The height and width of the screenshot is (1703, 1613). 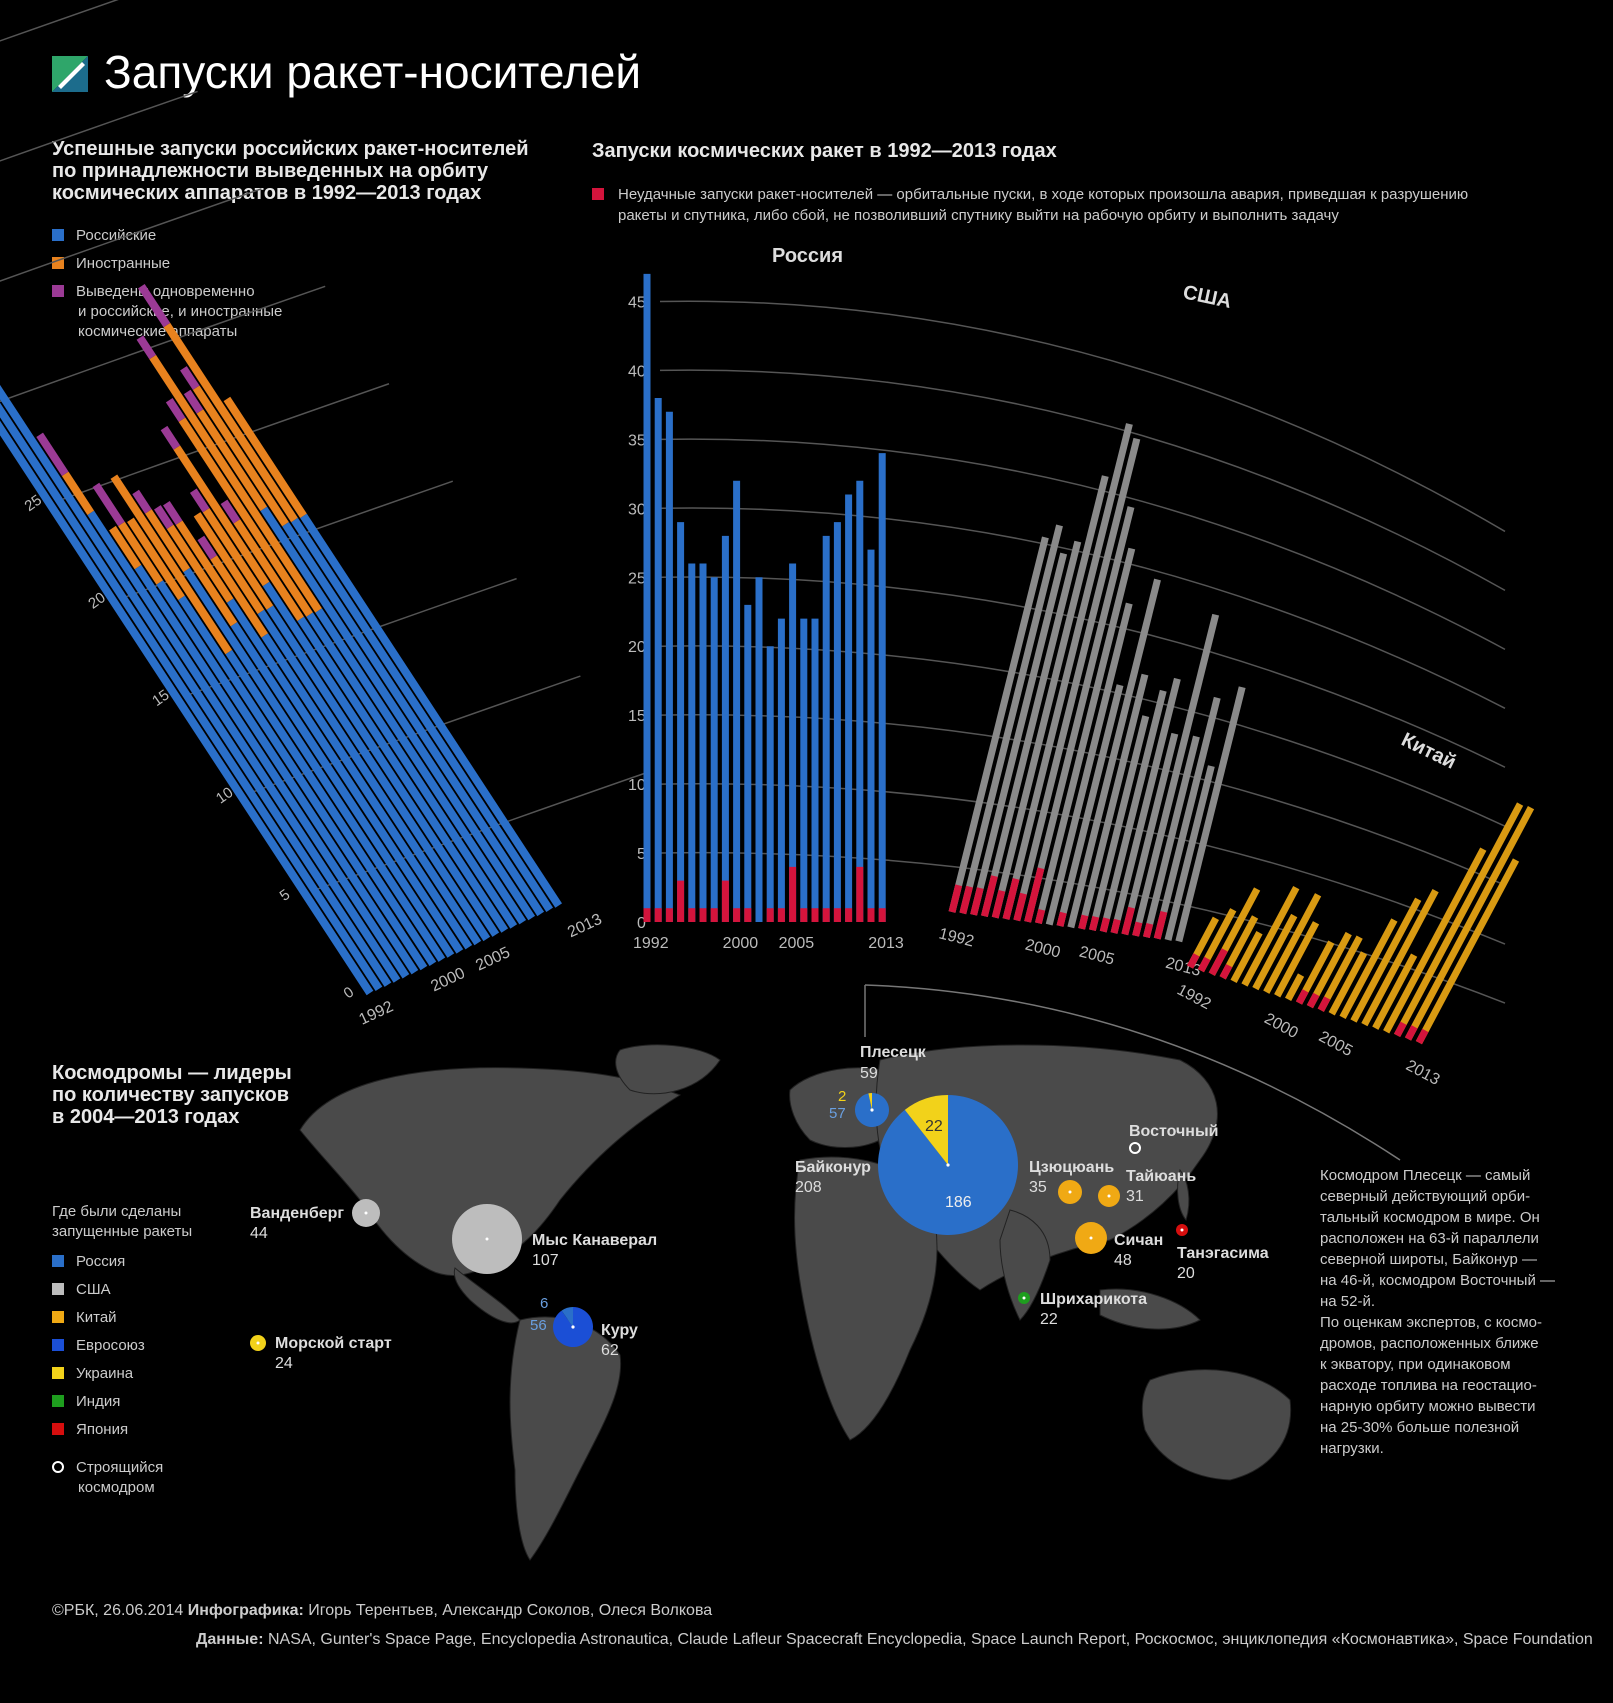 What do you see at coordinates (102, 1429) in the screenshot?
I see `legend-label: Япония` at bounding box center [102, 1429].